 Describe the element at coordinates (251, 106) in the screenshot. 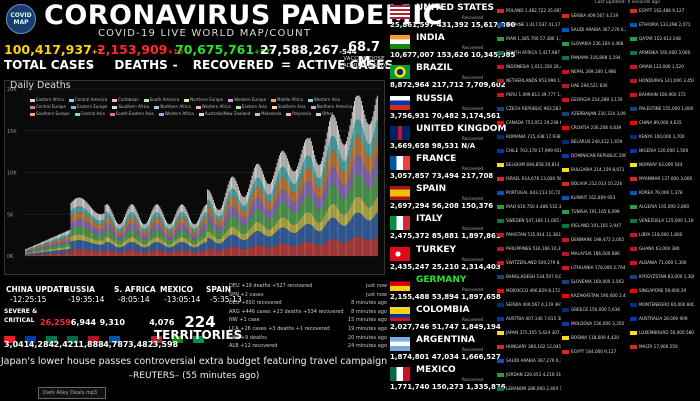

I see `legend-entry: Eastern Asia` at that location.